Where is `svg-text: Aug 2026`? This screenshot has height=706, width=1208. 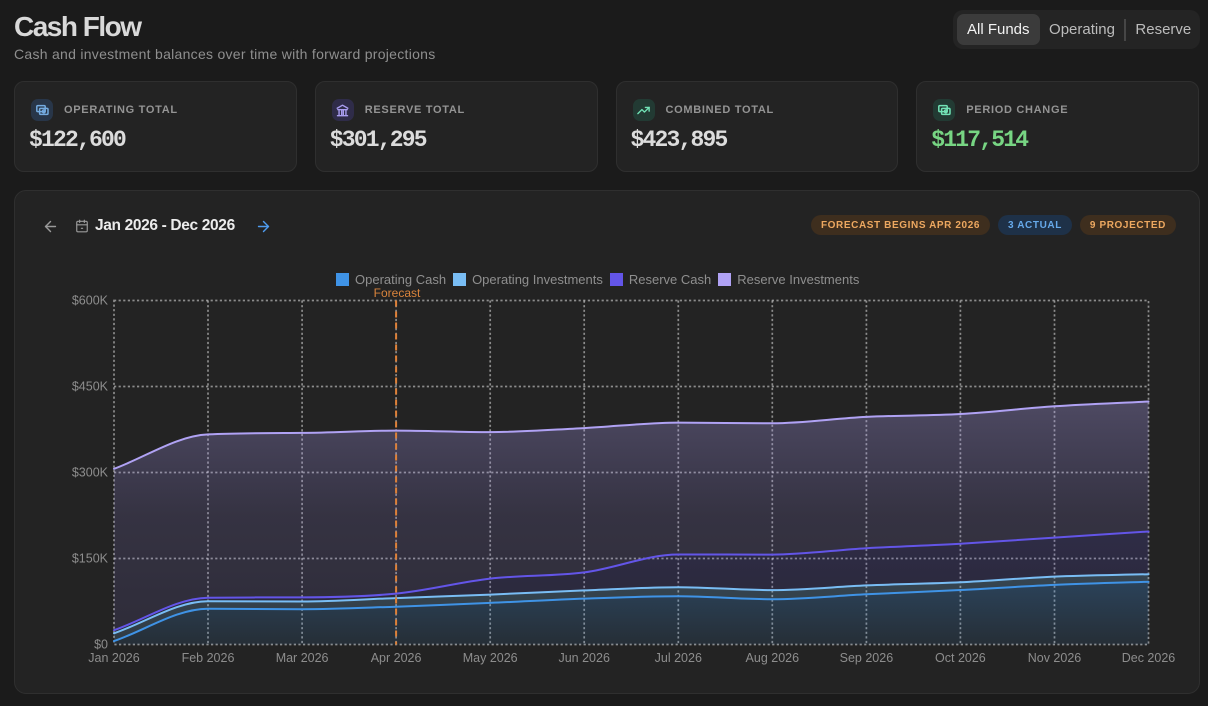
svg-text: Aug 2026 is located at coordinates (773, 658).